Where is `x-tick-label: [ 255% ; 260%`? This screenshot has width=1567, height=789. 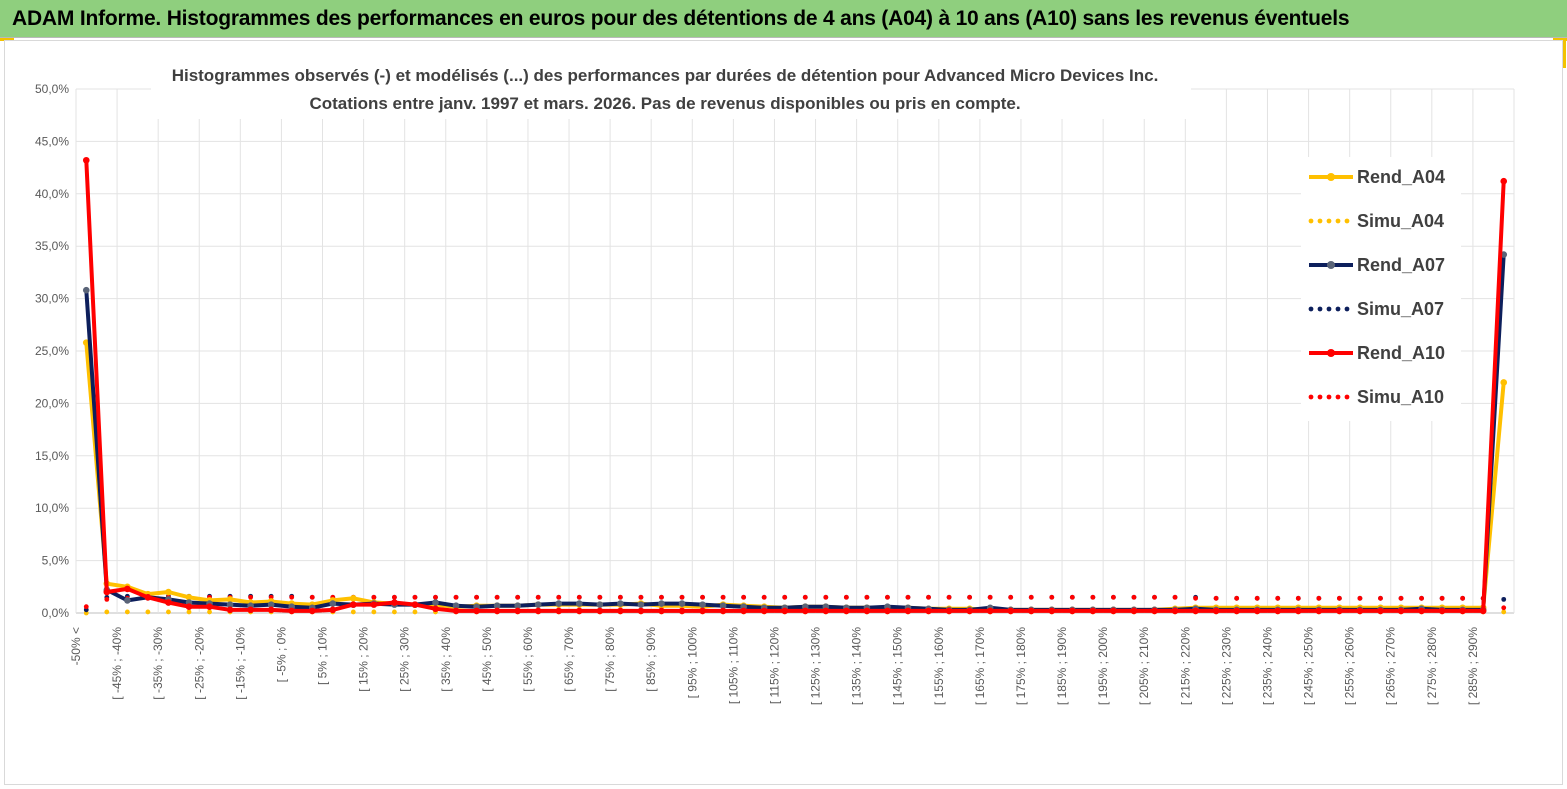
x-tick-label: [ 255% ; 260% is located at coordinates (1350, 666).